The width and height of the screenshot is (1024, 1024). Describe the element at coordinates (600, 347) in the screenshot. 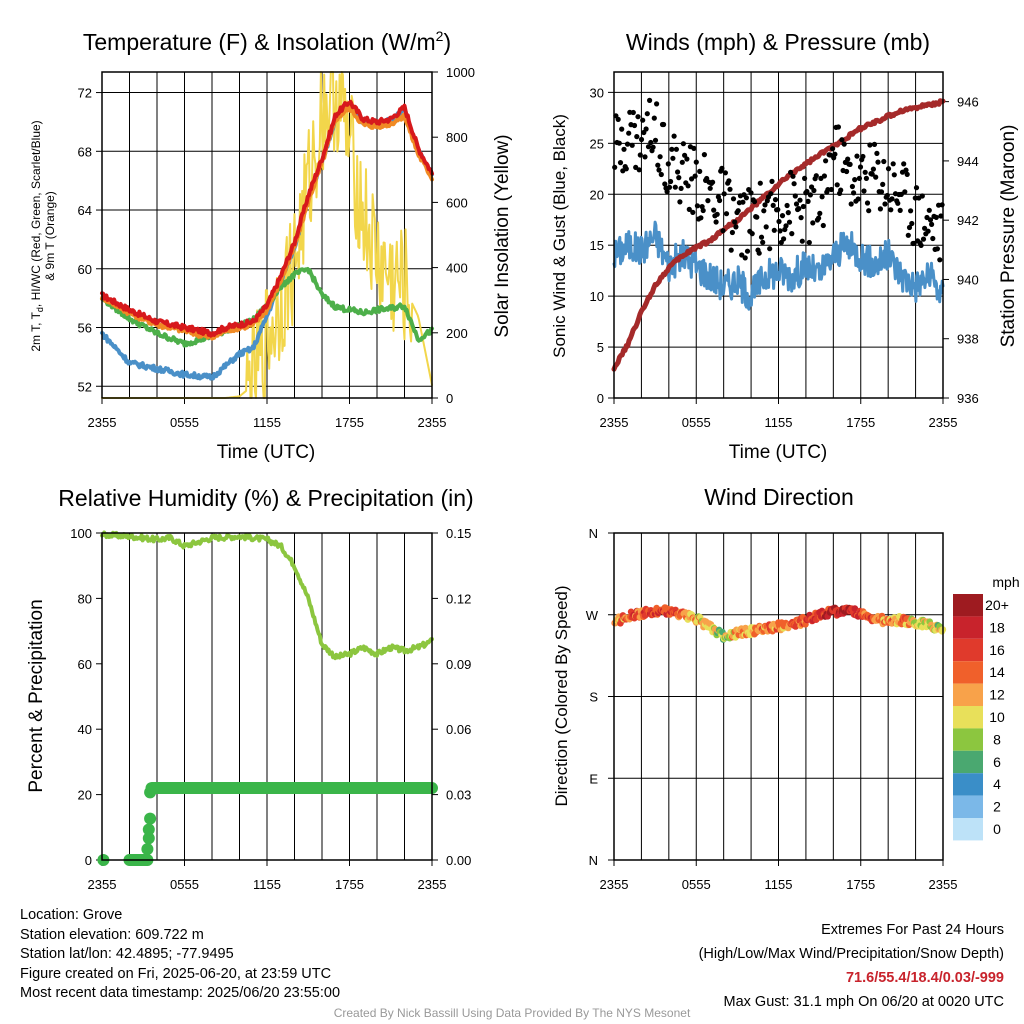

I see `winds-ytick-label: 5` at that location.